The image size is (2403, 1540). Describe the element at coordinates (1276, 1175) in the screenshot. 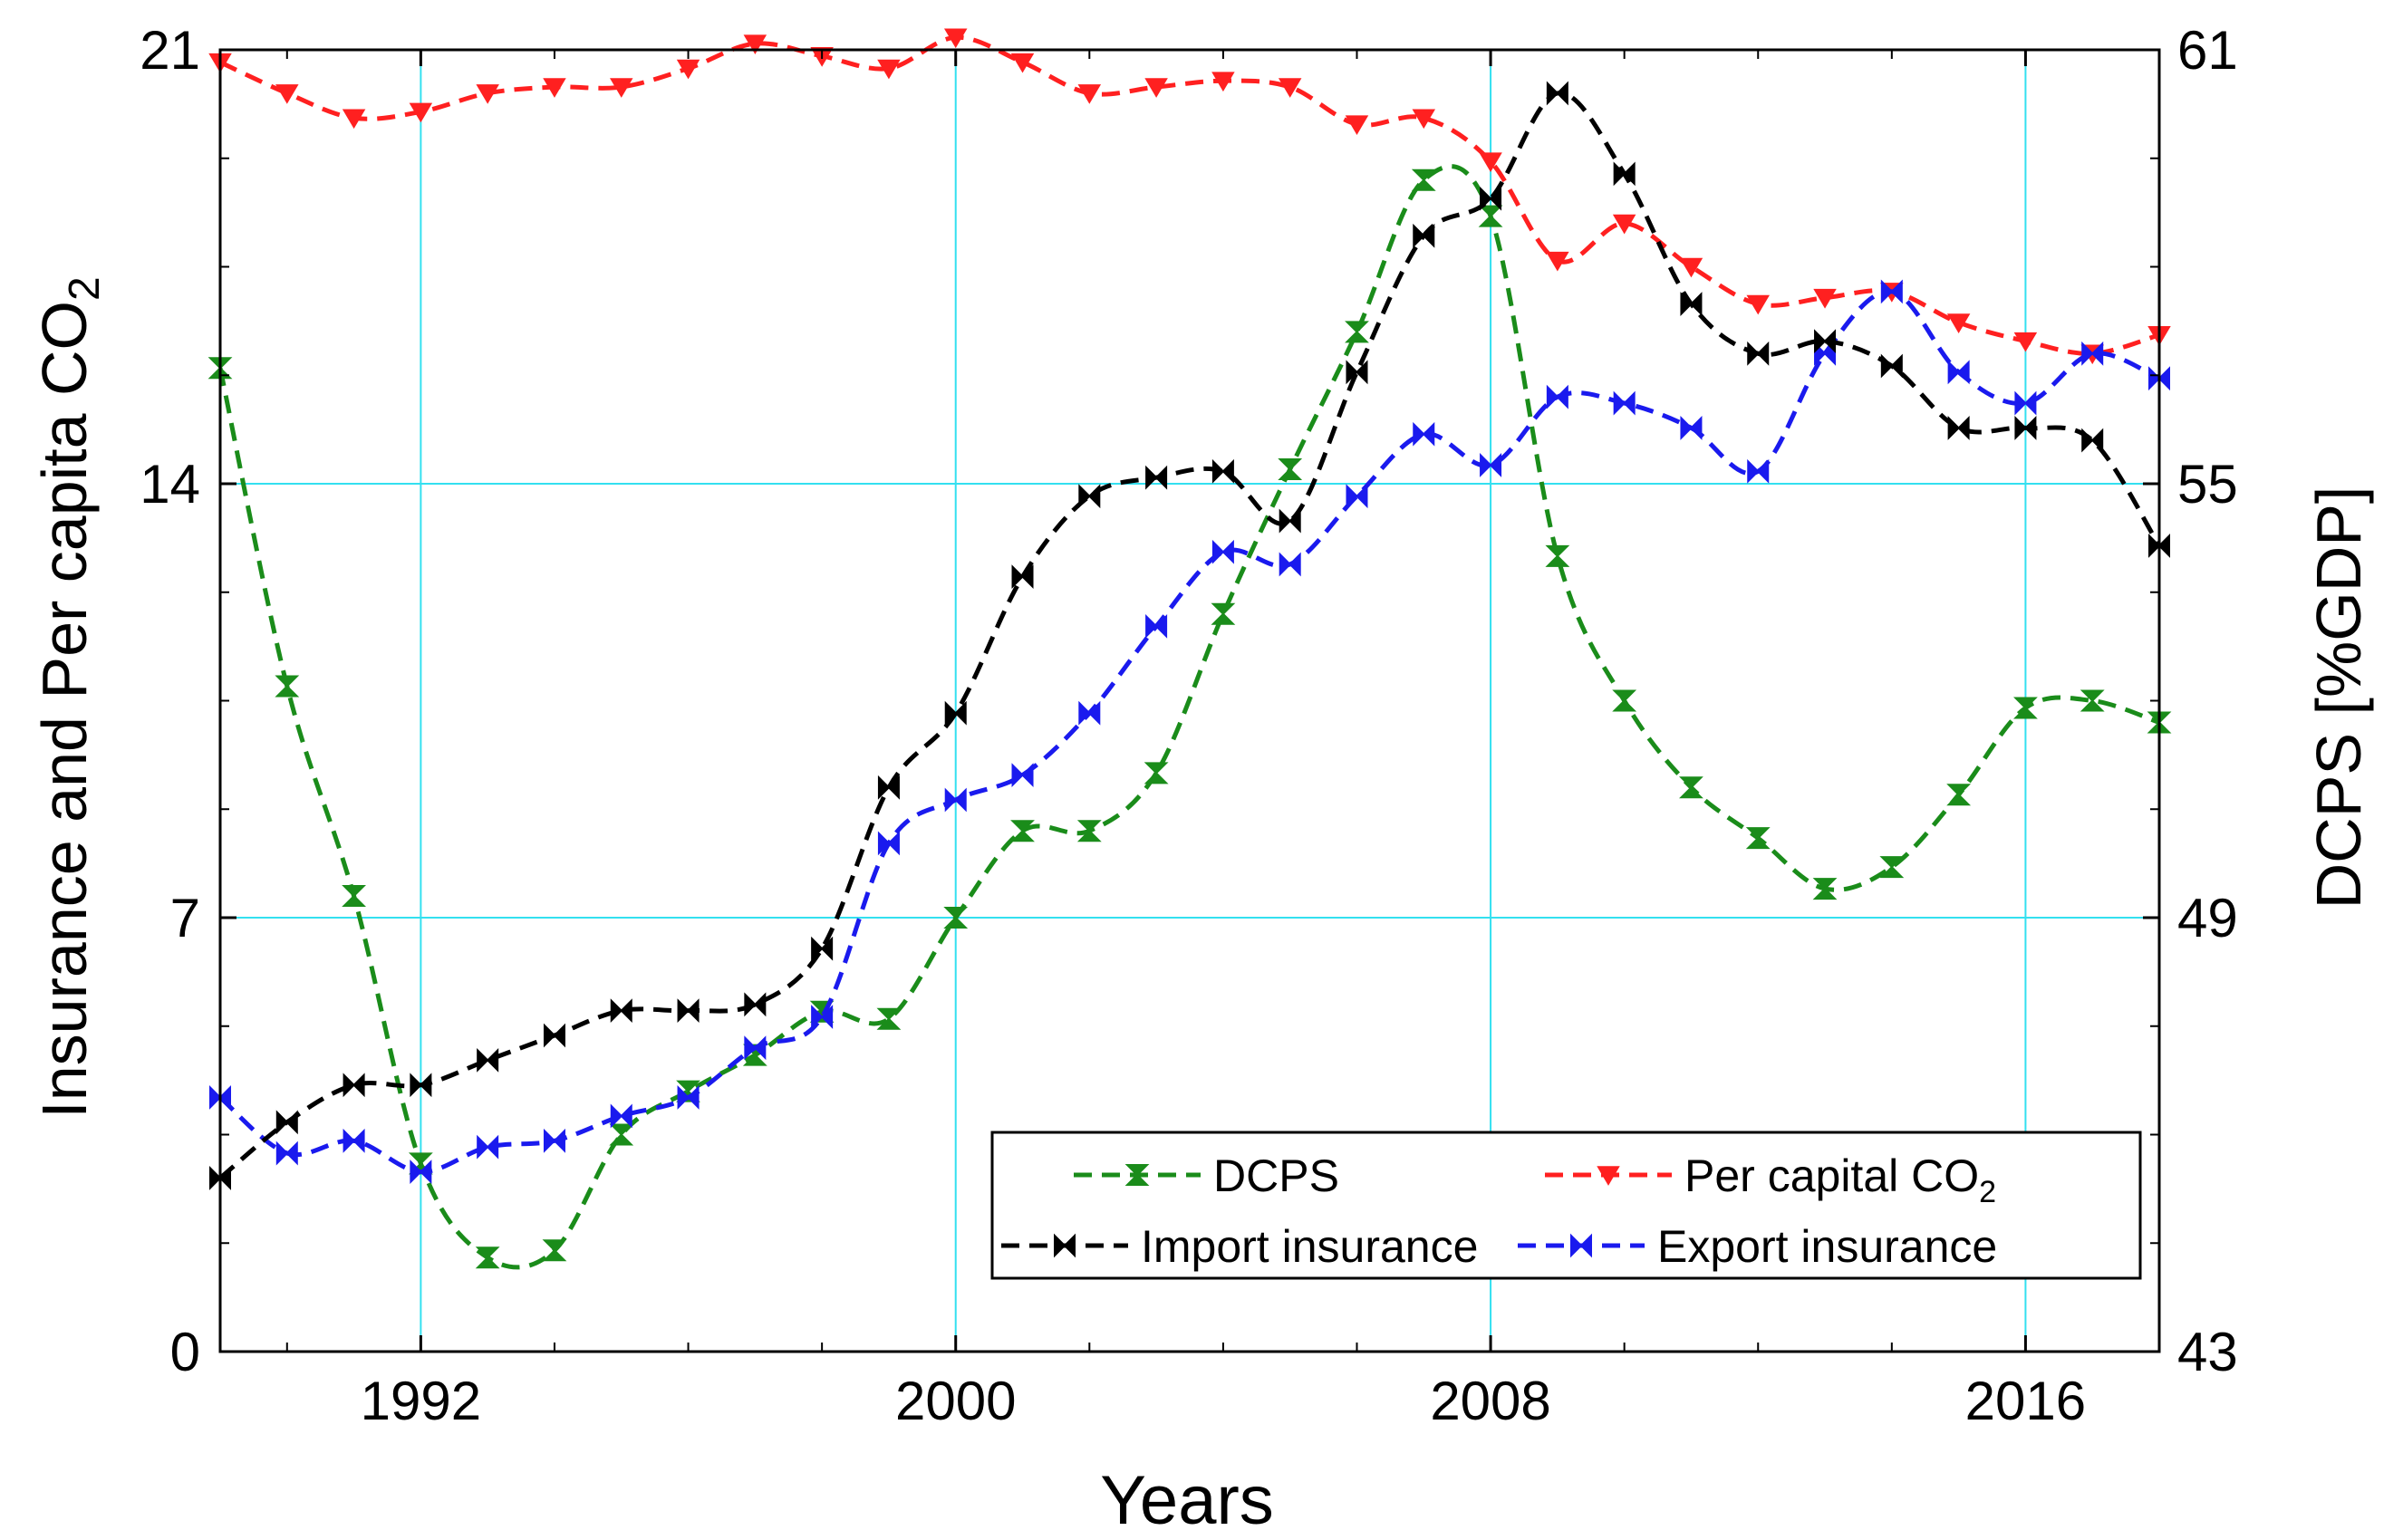

I see `legend-label-dcps: DCPS` at that location.